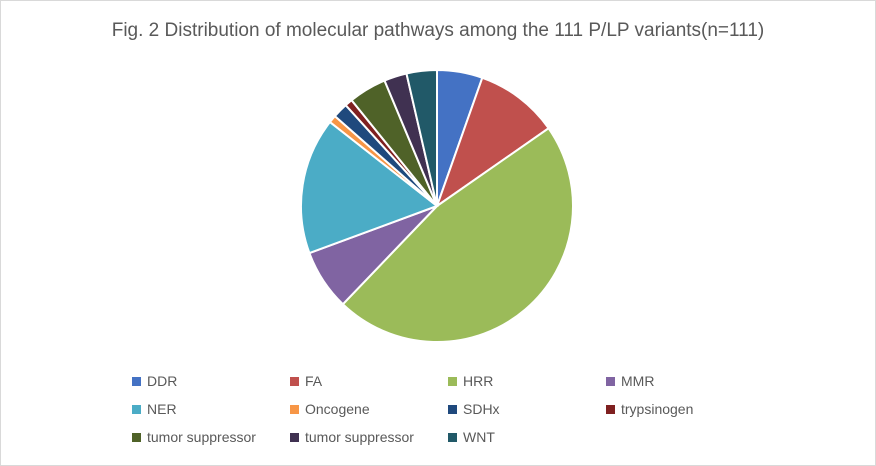 Image resolution: width=876 pixels, height=466 pixels. I want to click on legend-label: MMR, so click(638, 381).